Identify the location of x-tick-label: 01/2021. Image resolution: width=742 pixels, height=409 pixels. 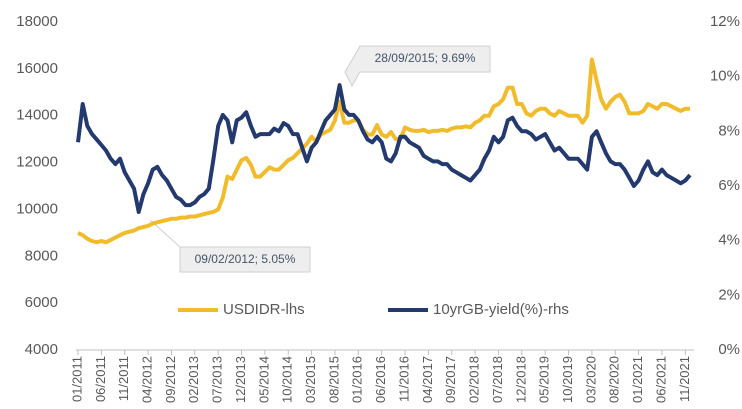
(637, 379).